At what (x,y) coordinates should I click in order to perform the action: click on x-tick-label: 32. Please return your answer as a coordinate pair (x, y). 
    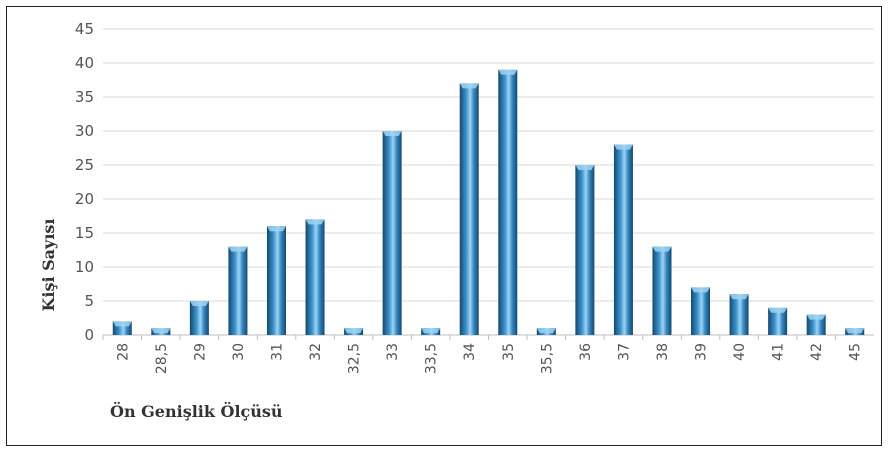
    Looking at the image, I should click on (316, 352).